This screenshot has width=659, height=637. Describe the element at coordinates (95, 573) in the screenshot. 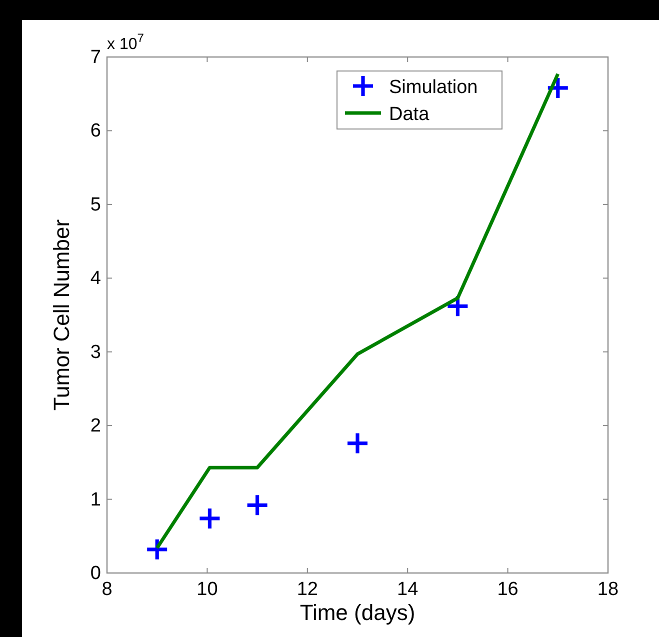

I see `y-tick-label: 0` at that location.